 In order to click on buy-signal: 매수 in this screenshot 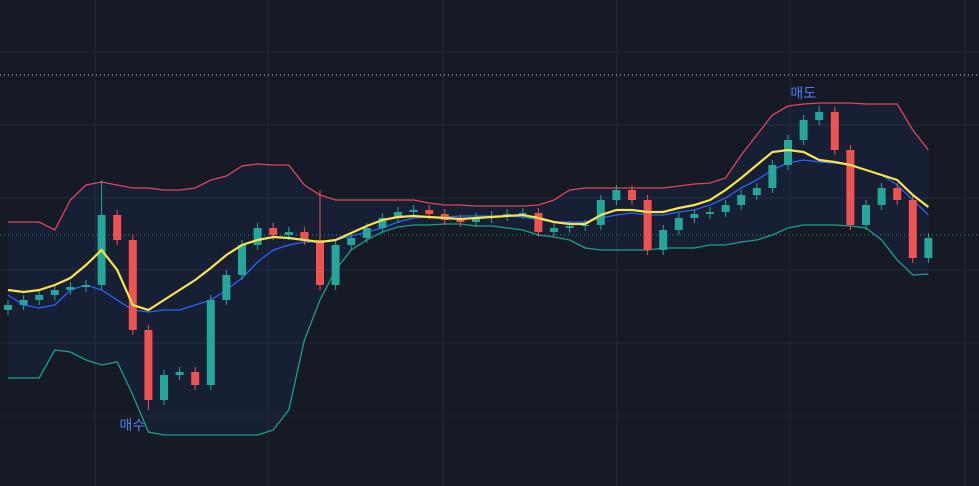, I will do `click(133, 426)`.